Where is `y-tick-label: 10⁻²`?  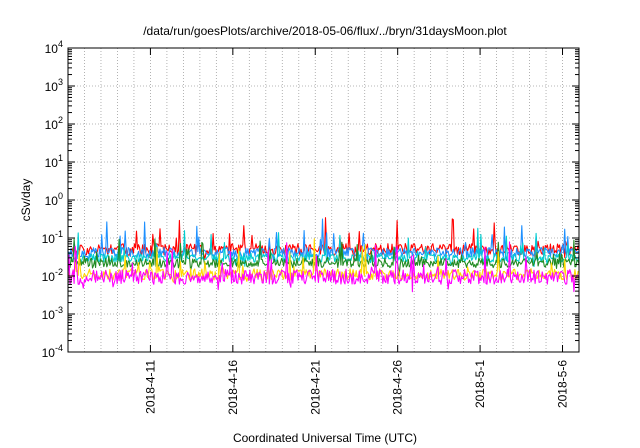 y-tick-label: 10⁻² is located at coordinates (52, 275).